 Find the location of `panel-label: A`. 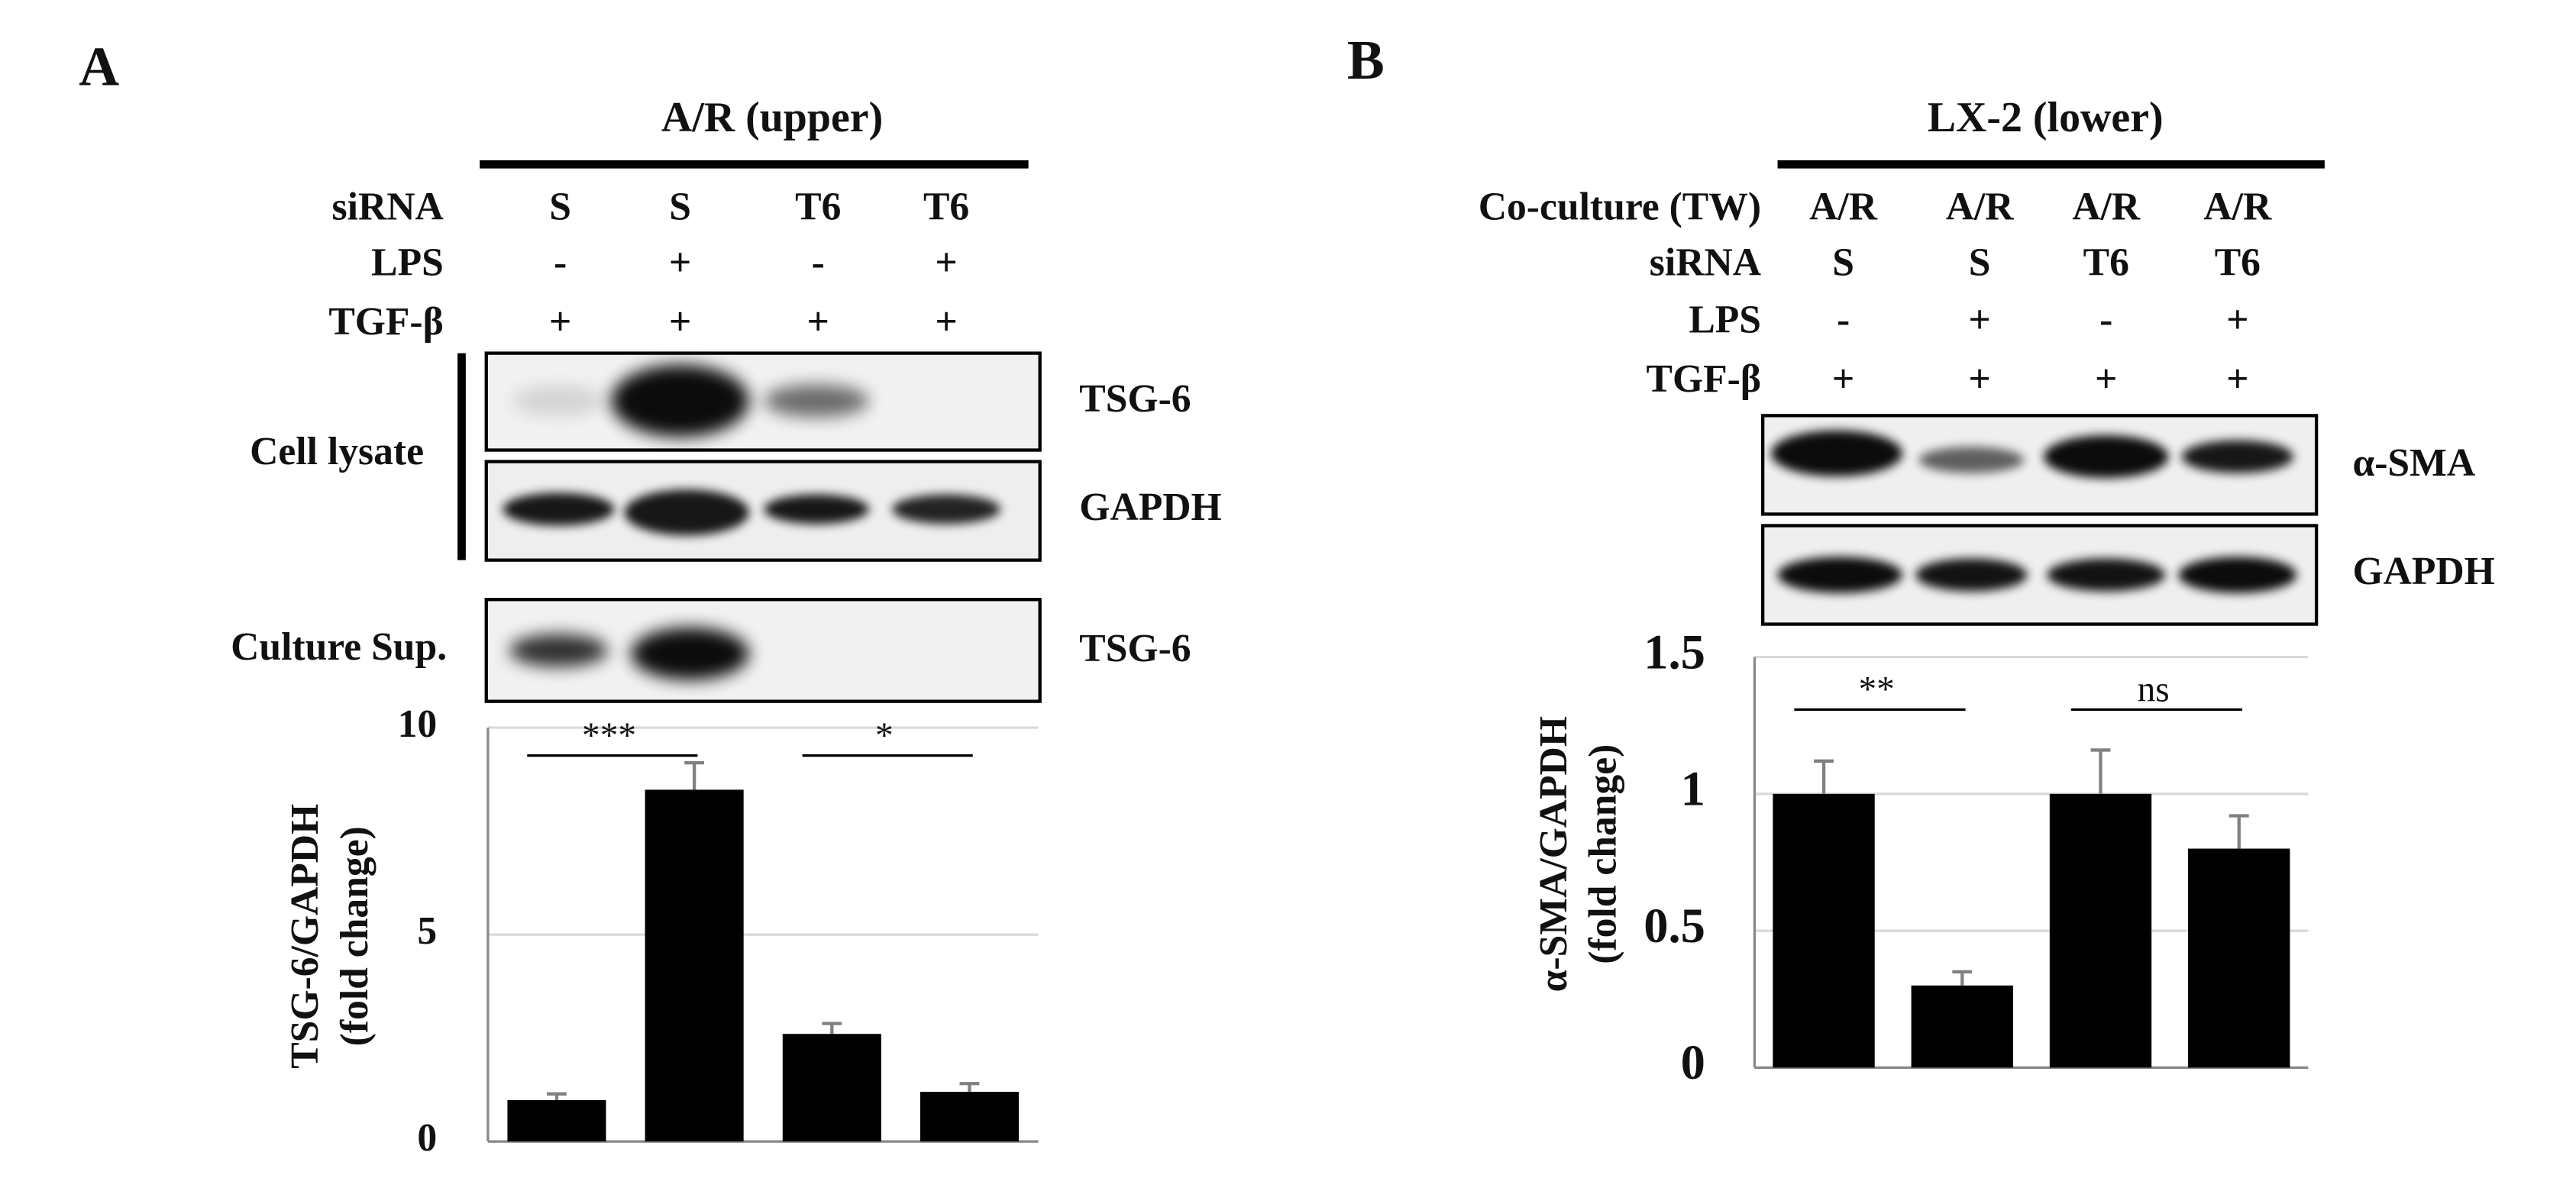

panel-label: A is located at coordinates (99, 67).